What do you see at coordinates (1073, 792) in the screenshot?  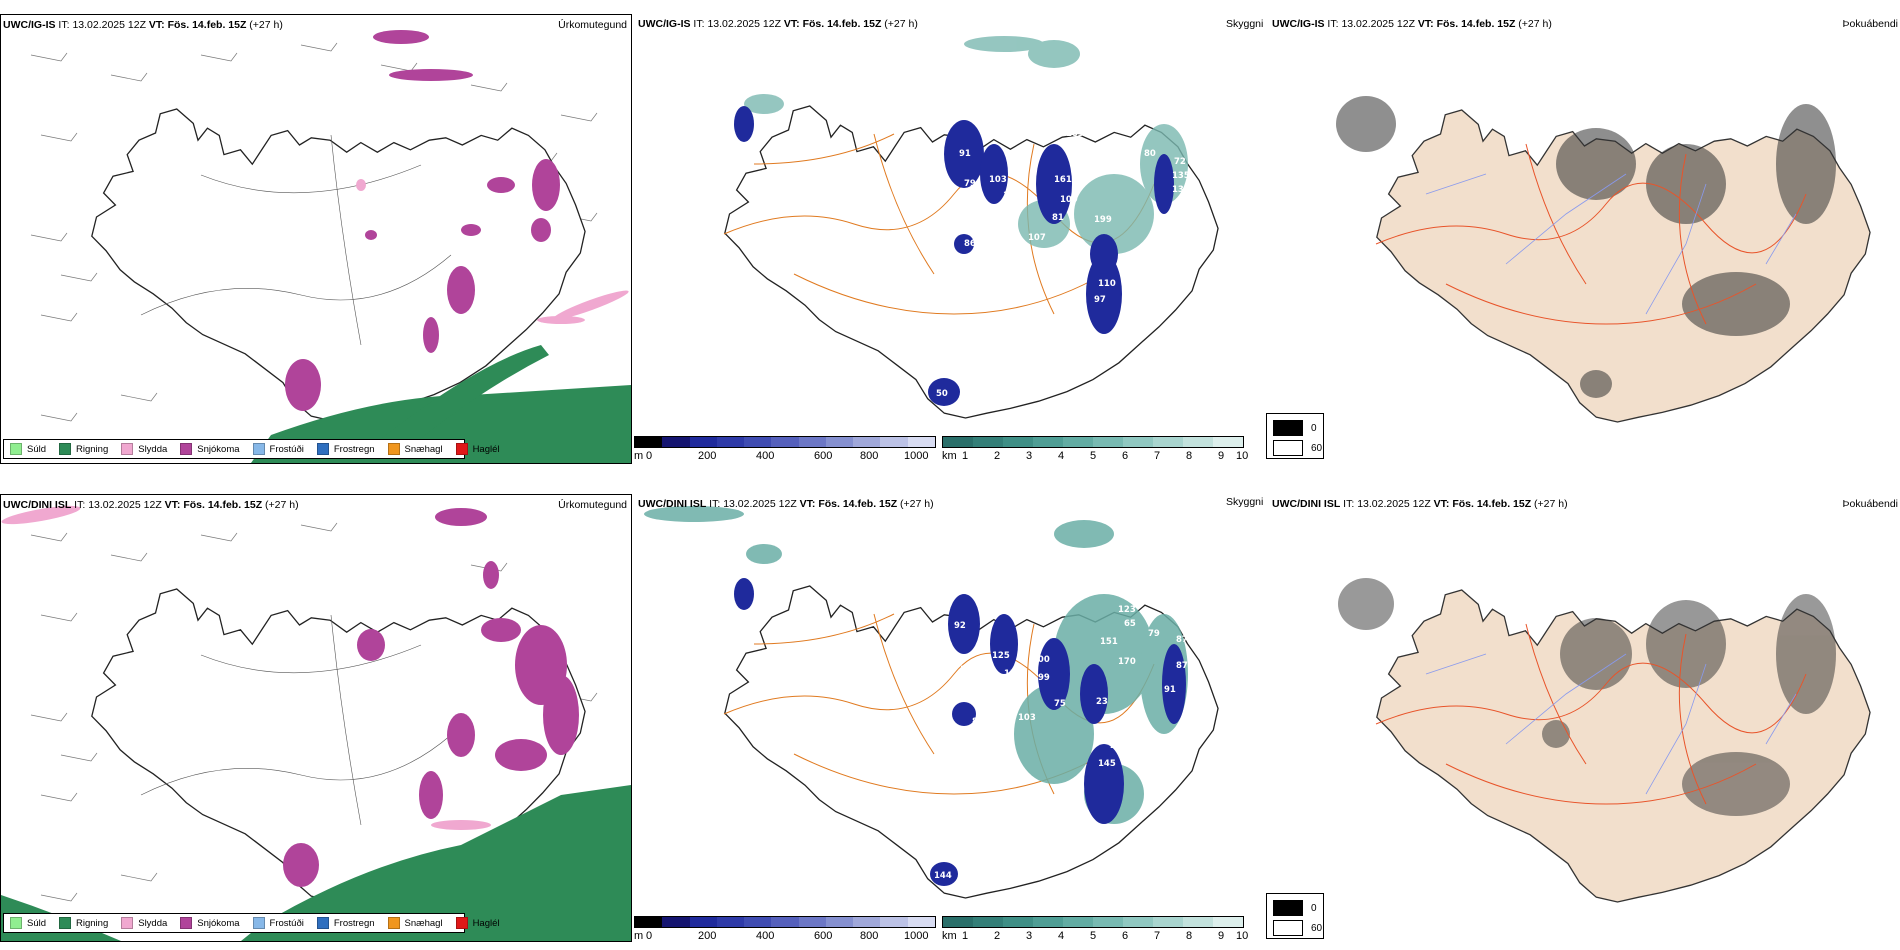 I see `station-label: 115` at bounding box center [1073, 792].